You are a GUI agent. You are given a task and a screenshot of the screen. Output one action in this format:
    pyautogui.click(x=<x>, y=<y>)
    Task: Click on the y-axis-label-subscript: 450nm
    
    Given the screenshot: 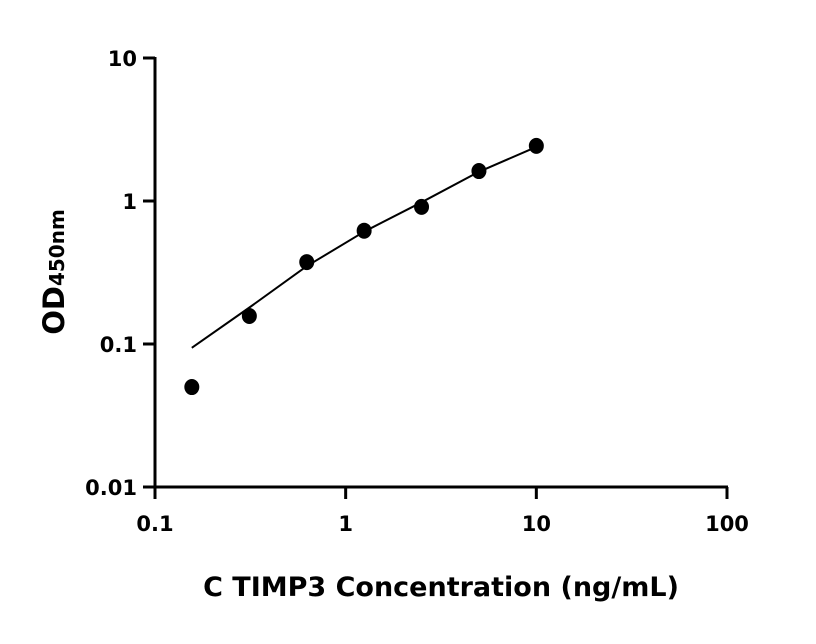 What is the action you would take?
    pyautogui.click(x=57, y=247)
    